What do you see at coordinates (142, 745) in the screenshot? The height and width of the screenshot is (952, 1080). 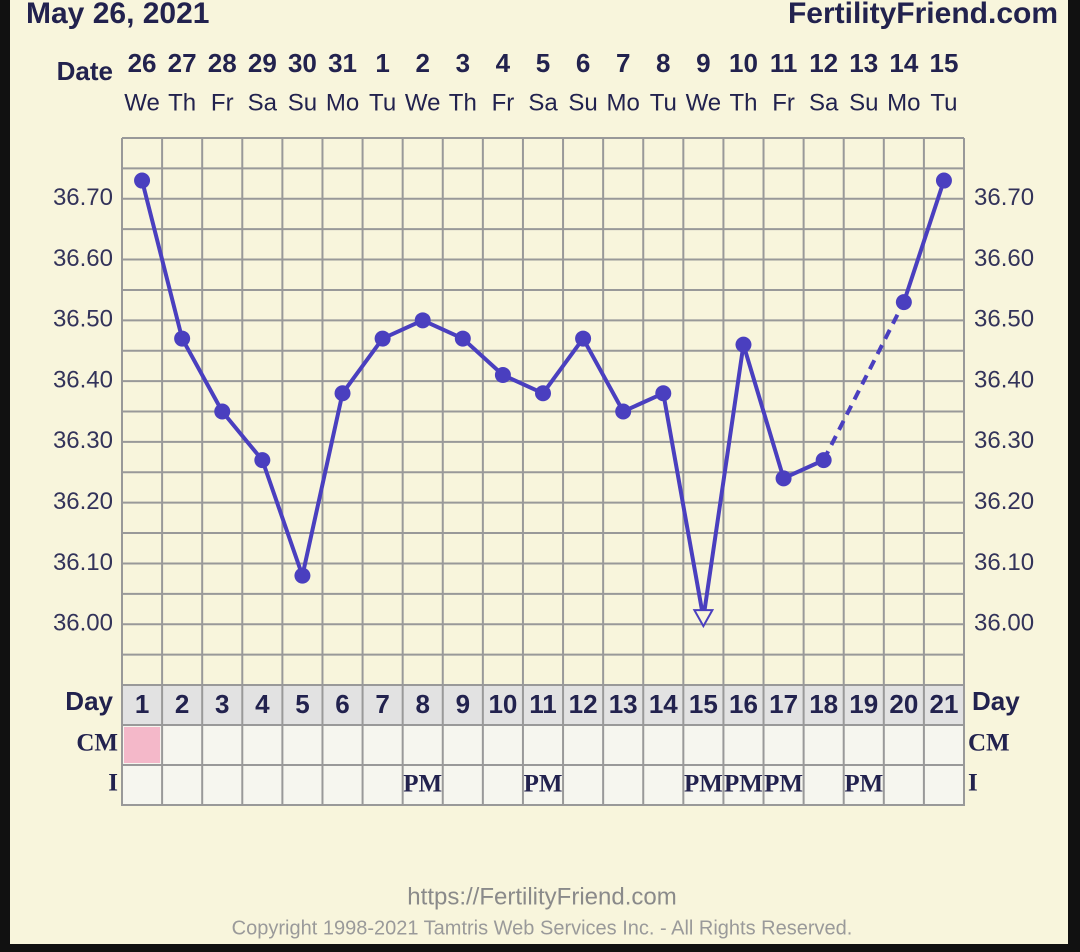 I see `cm-cell` at bounding box center [142, 745].